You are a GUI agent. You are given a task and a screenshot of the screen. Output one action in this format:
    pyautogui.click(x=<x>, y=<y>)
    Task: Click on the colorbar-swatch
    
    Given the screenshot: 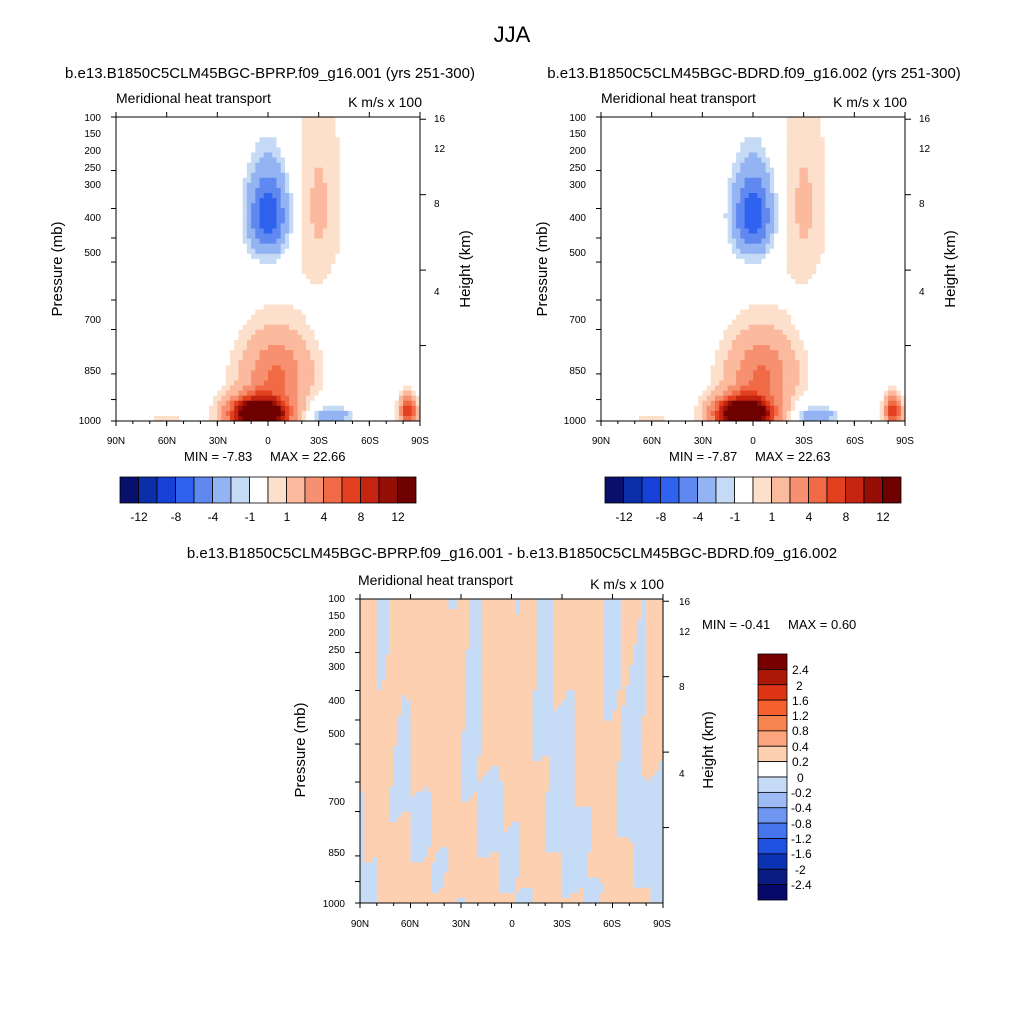 What is the action you would take?
    pyautogui.click(x=333, y=490)
    